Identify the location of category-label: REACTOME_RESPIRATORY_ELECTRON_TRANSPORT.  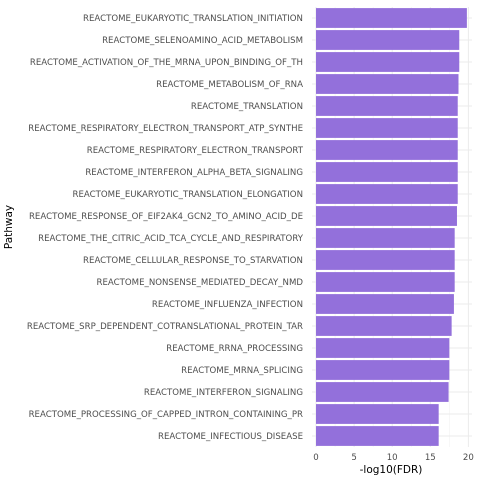
(195, 151).